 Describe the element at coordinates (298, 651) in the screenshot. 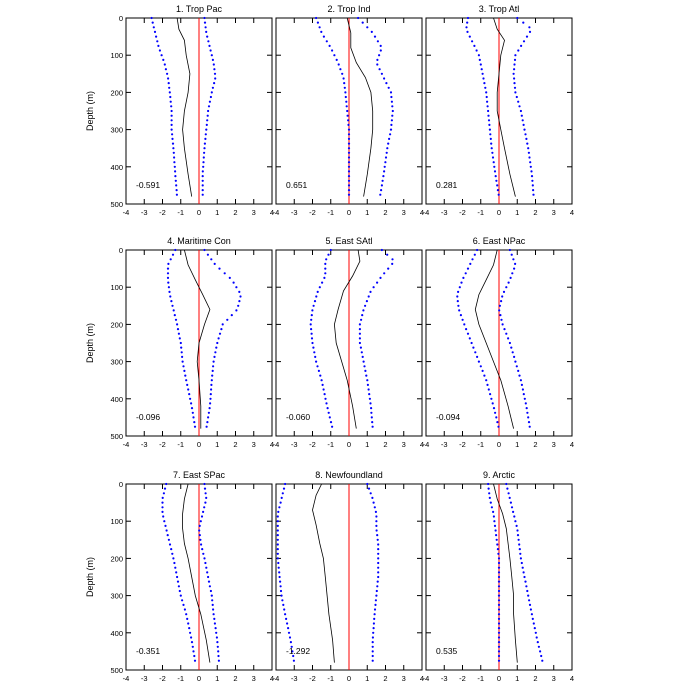

I see `panel-value-label: -1.292` at that location.